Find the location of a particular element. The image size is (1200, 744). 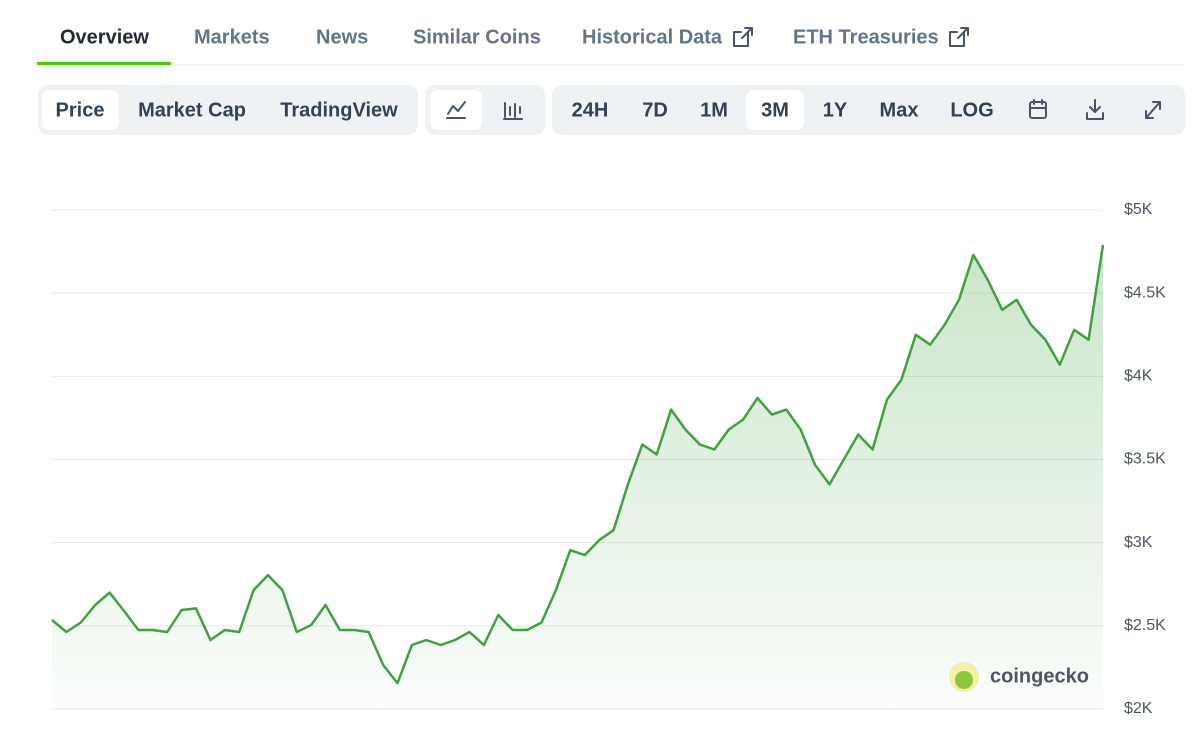

view-group is located at coordinates (228, 110).